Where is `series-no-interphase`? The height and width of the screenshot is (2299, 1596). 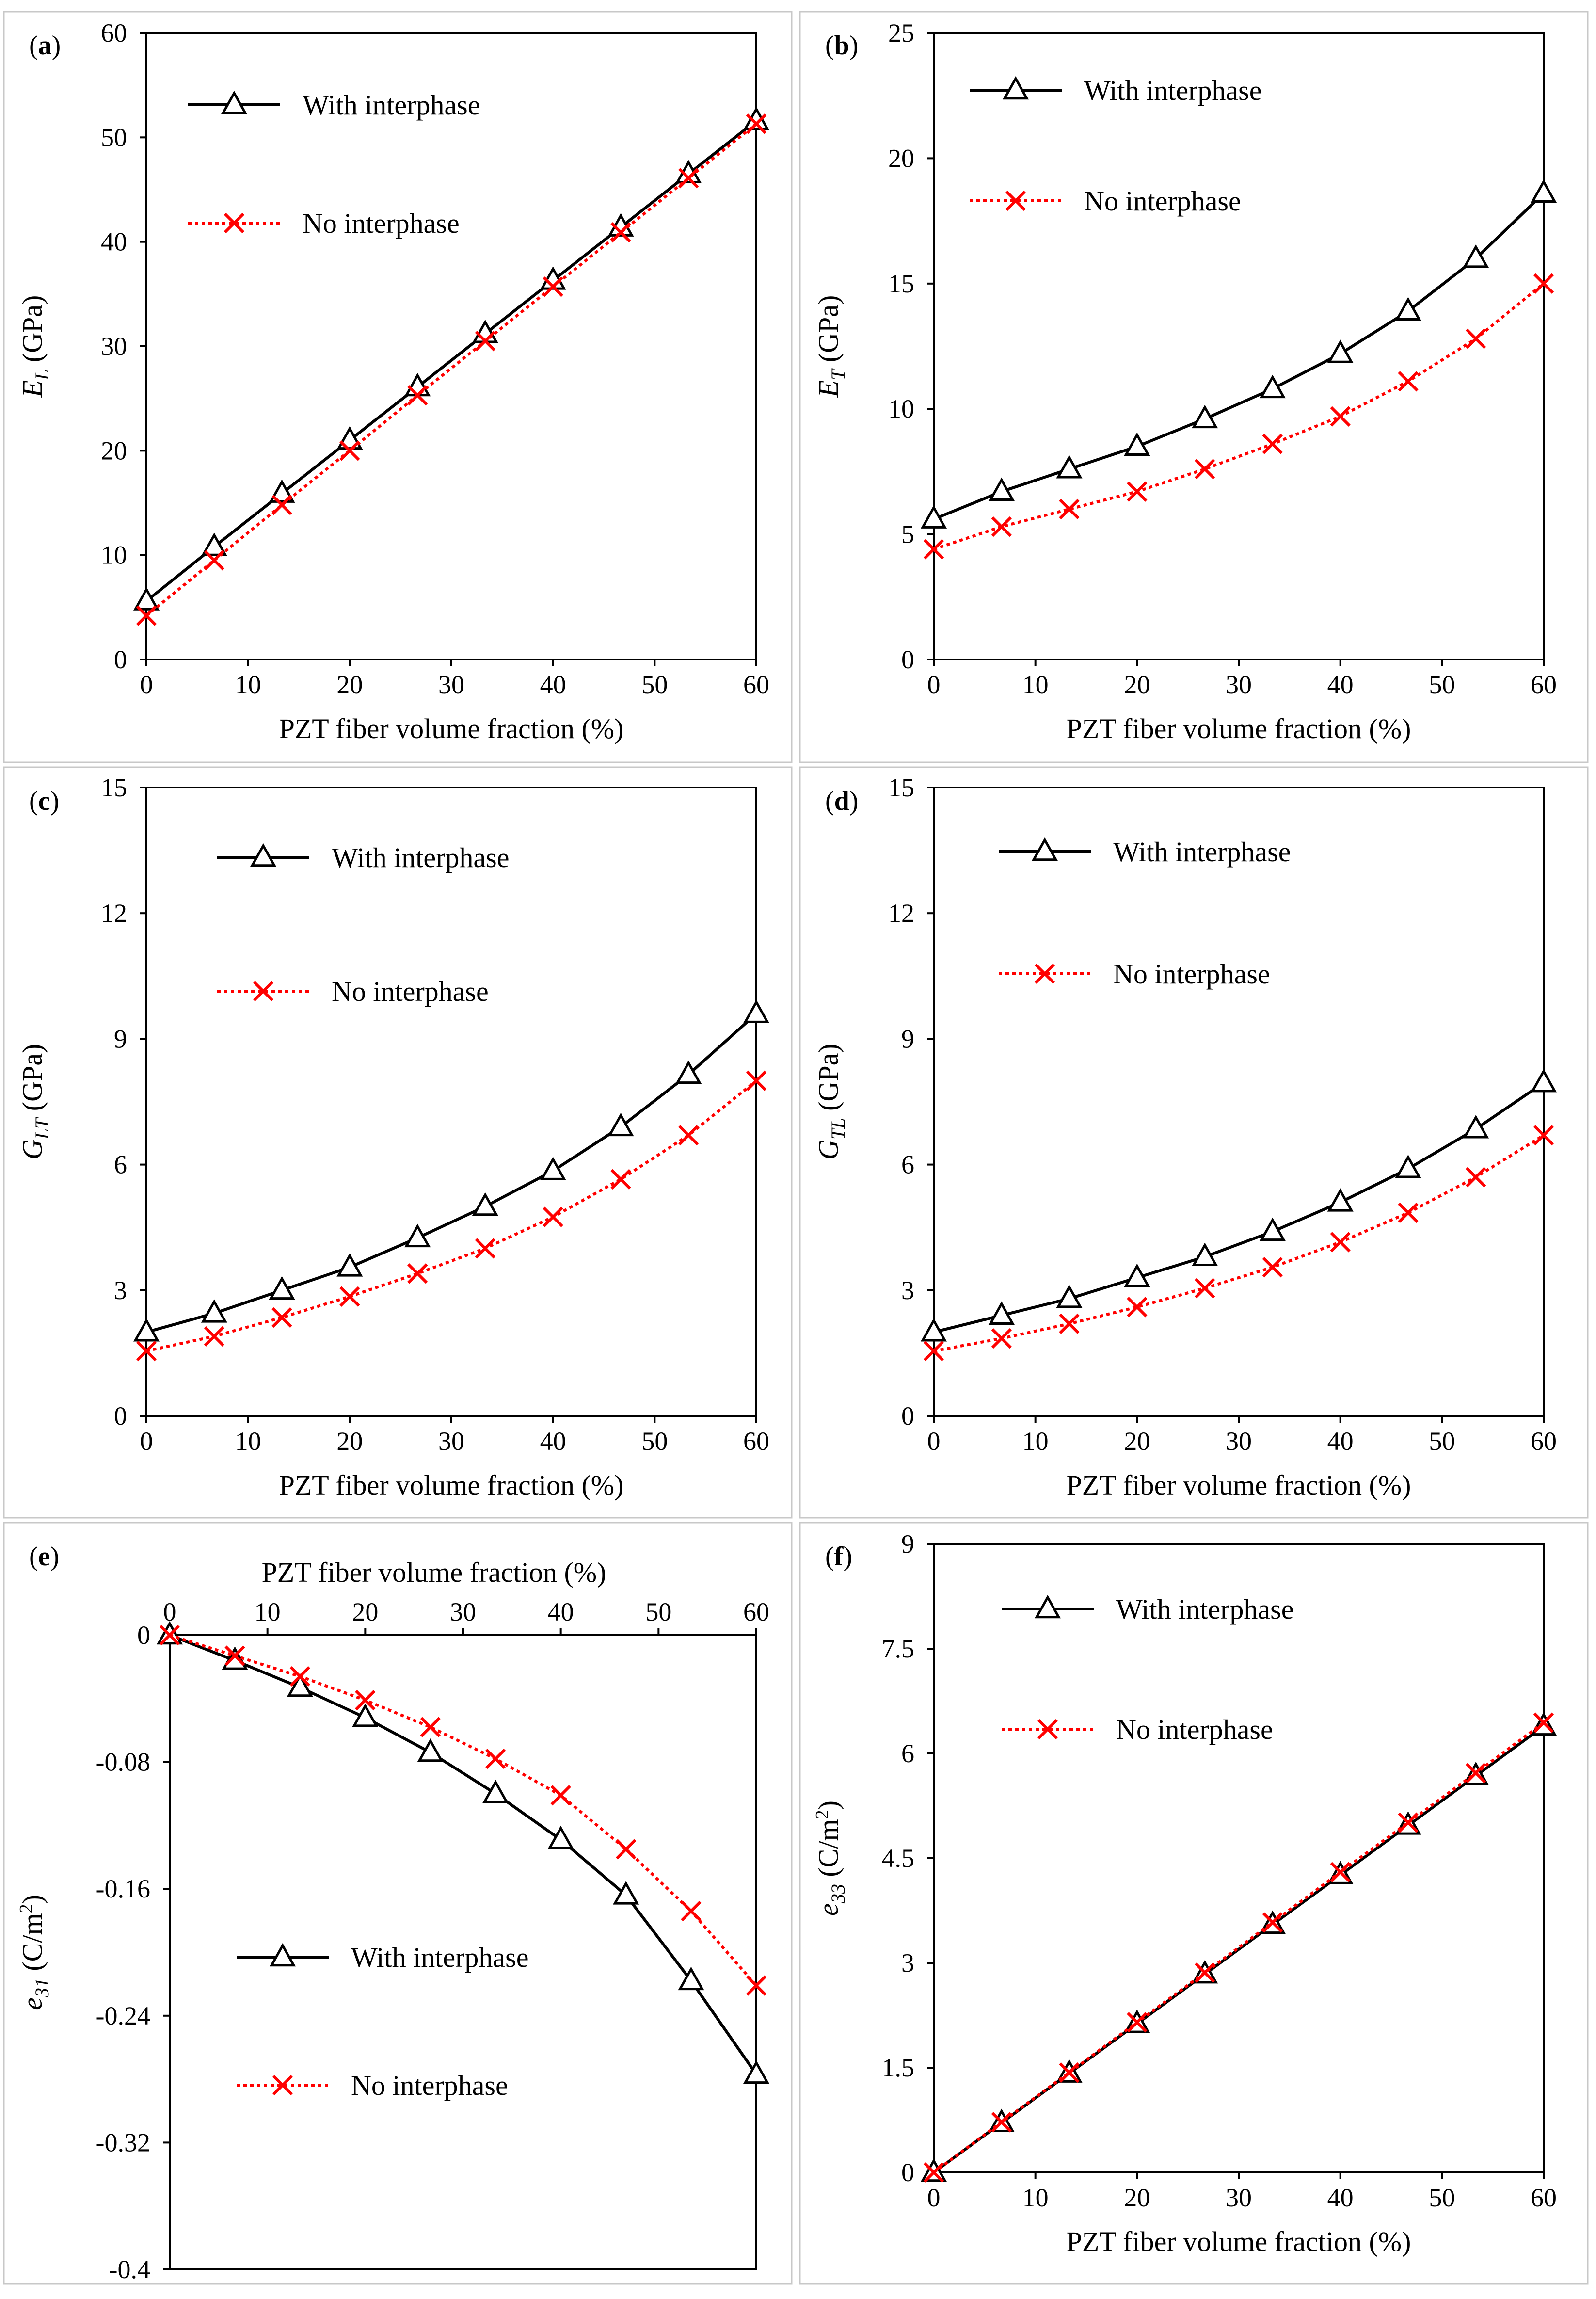 series-no-interphase is located at coordinates (1238, 1947).